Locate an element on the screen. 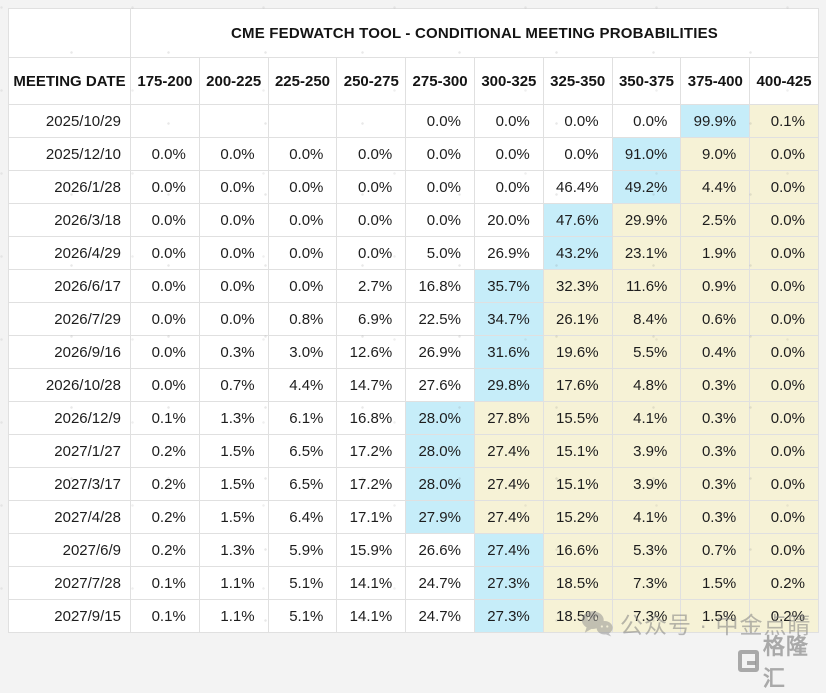  meeting-date-cell: 2027/6/9 is located at coordinates (69, 550).